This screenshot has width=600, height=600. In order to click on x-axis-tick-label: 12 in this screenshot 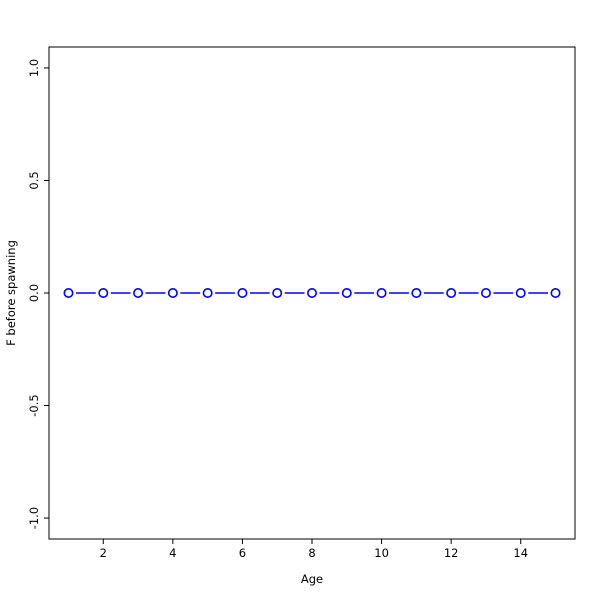, I will do `click(451, 553)`.